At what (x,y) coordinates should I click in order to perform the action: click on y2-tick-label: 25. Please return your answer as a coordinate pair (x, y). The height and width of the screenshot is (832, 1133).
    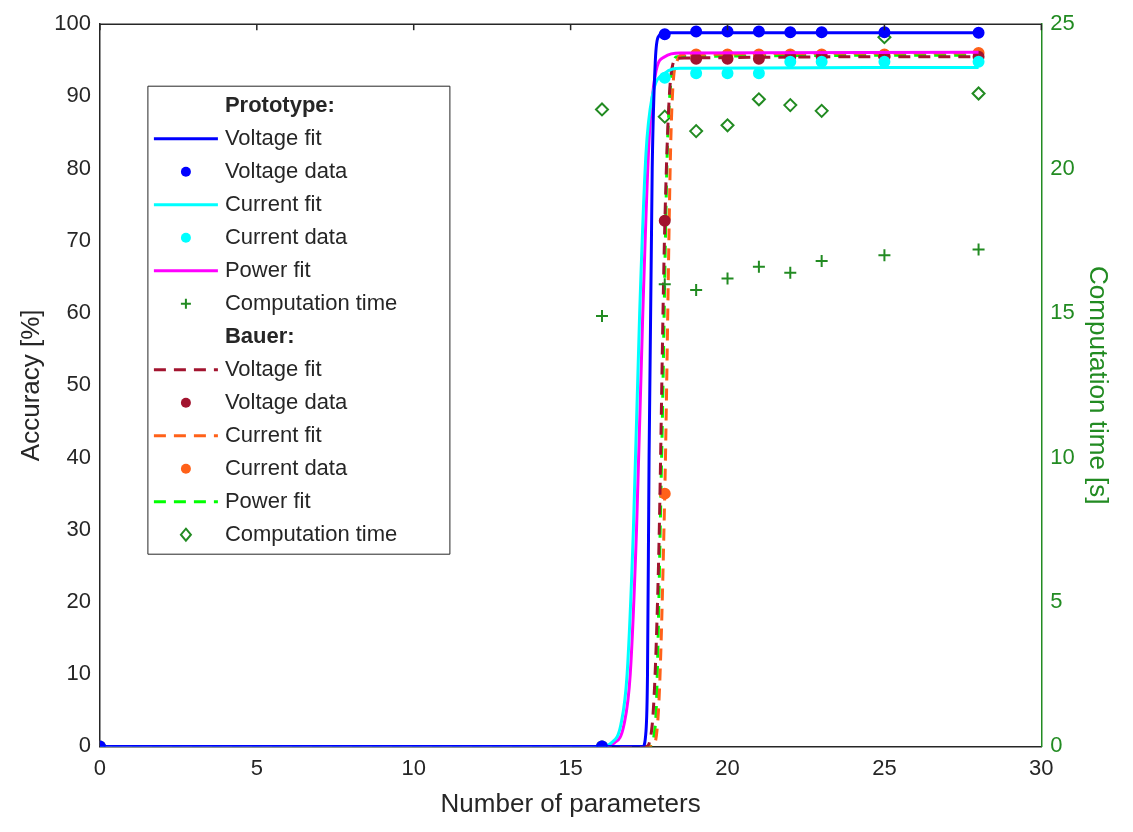
    Looking at the image, I should click on (1062, 23).